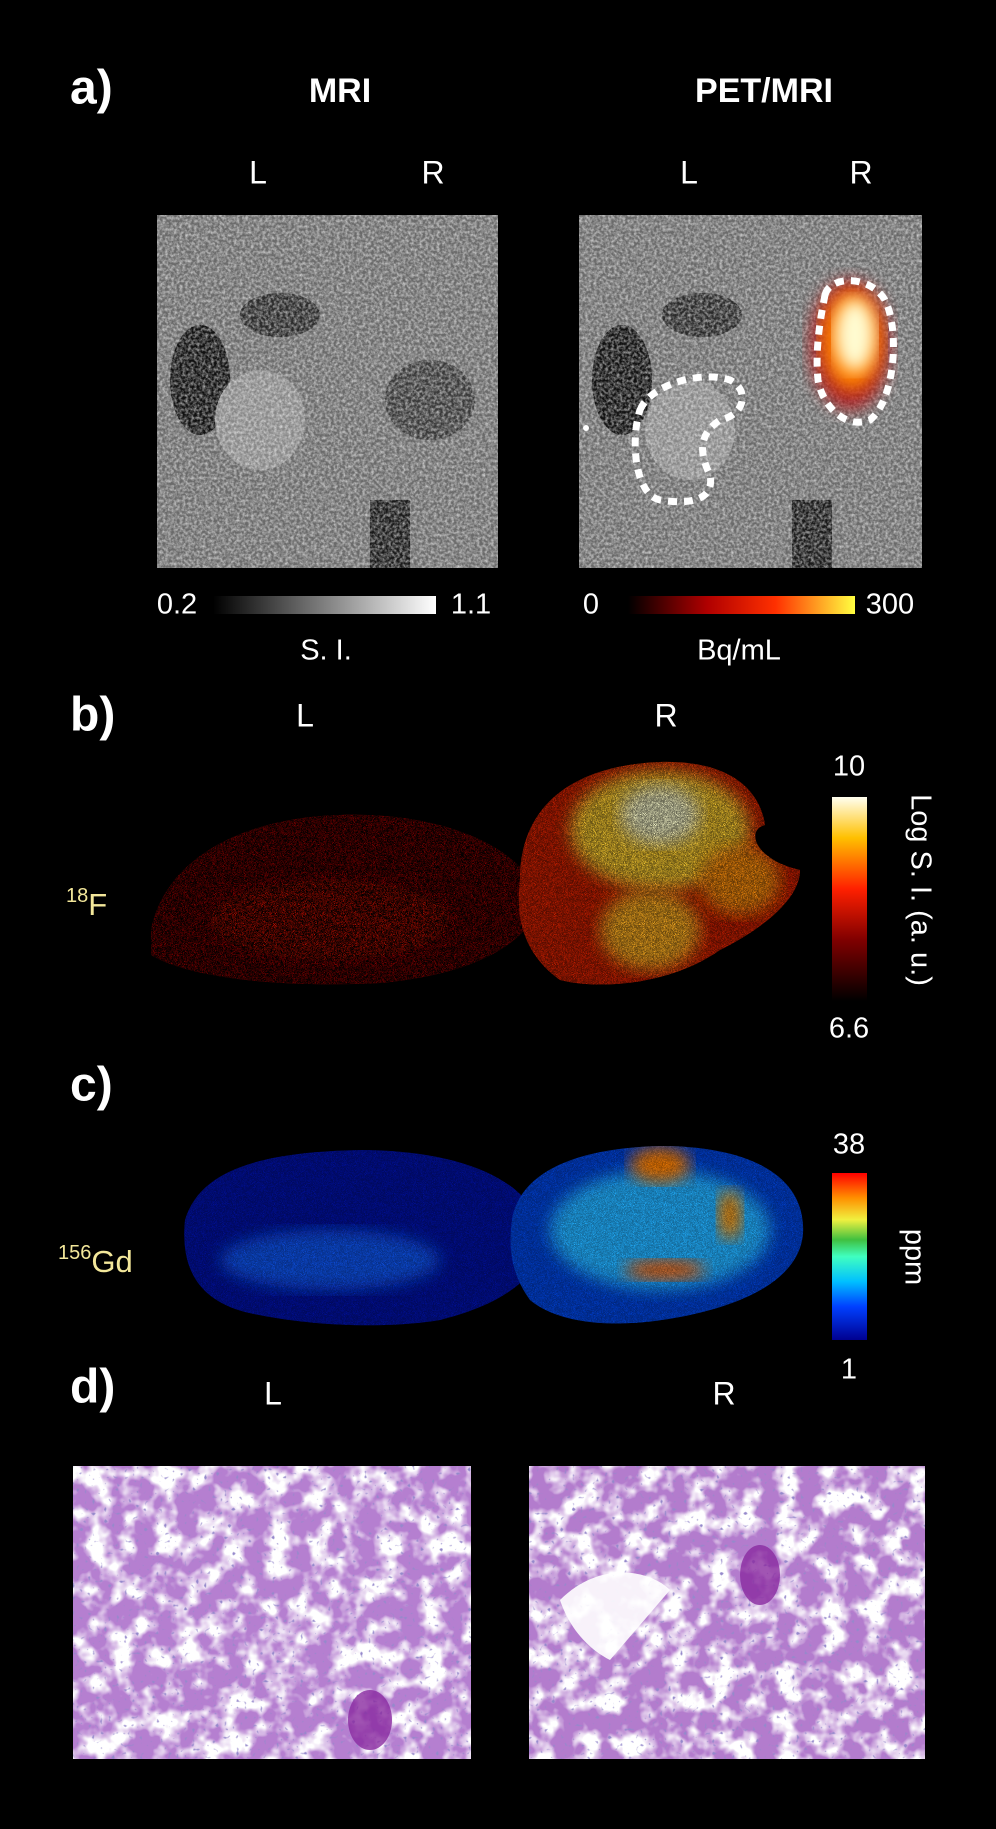 The image size is (996, 1829). Describe the element at coordinates (914, 1257) in the screenshot. I see `colorbar-unit: ppm` at that location.